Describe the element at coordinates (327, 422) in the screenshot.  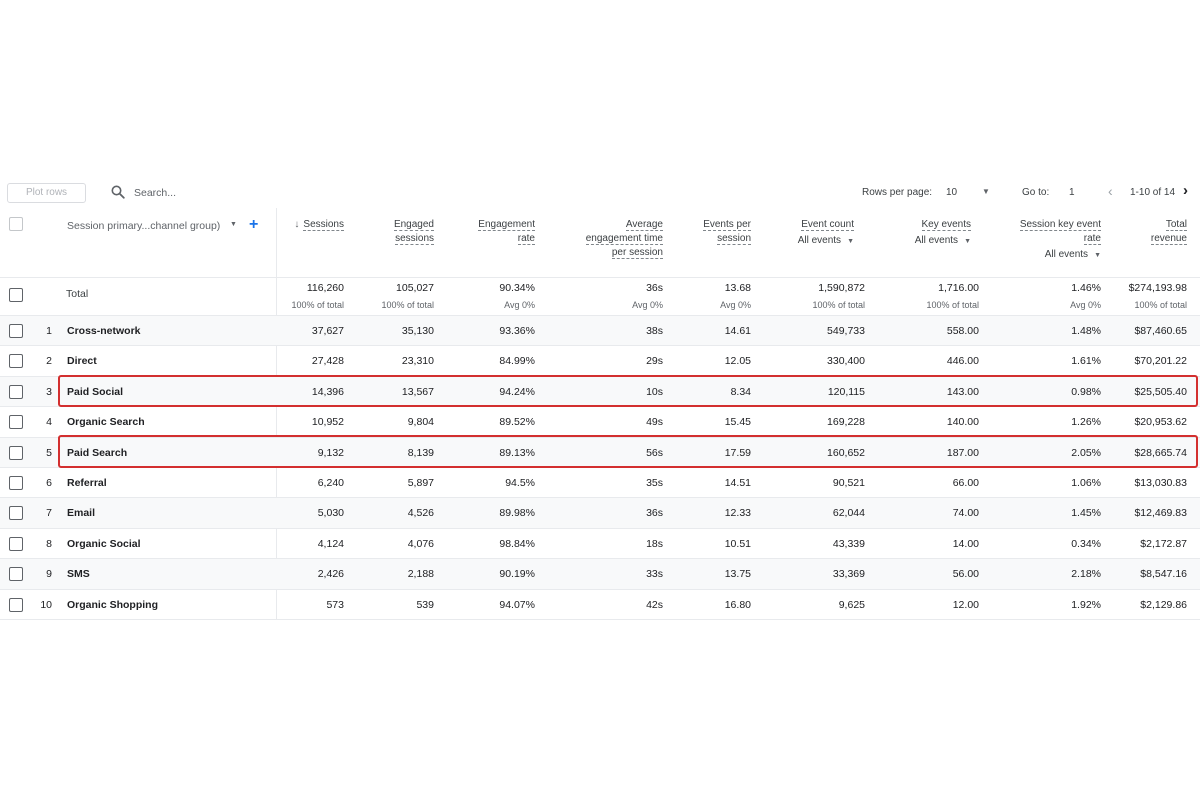
I see `cell-sessions: 10,952` at that location.